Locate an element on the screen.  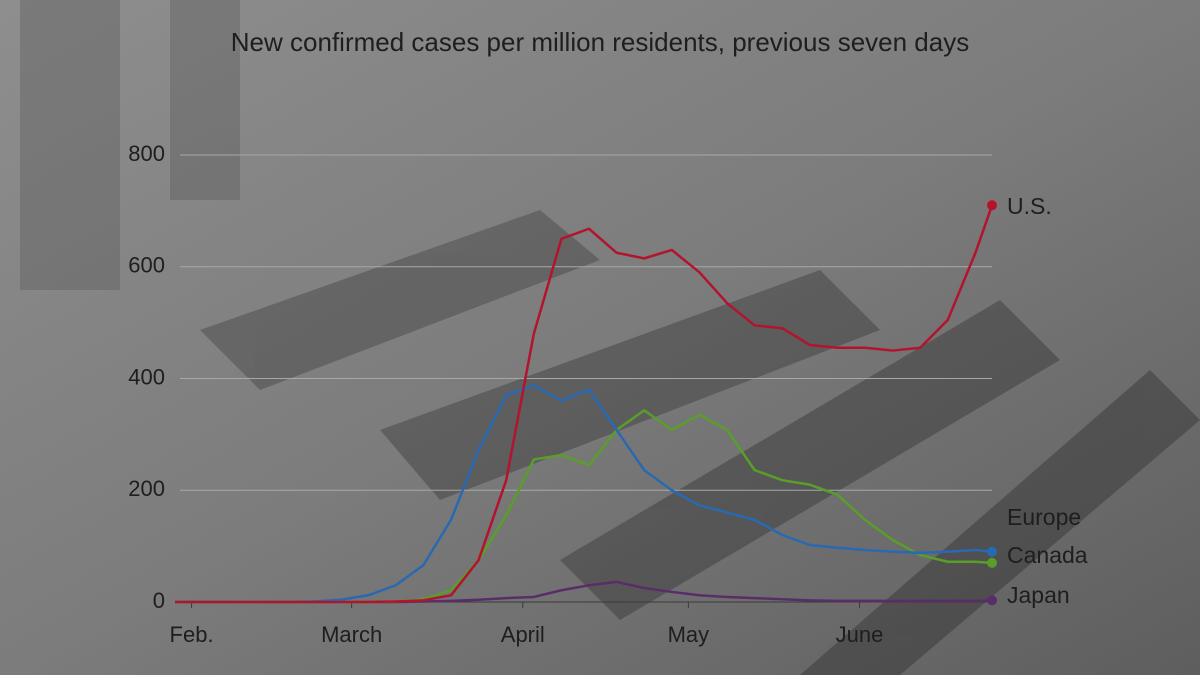
x-tick-label: May is located at coordinates (689, 634).